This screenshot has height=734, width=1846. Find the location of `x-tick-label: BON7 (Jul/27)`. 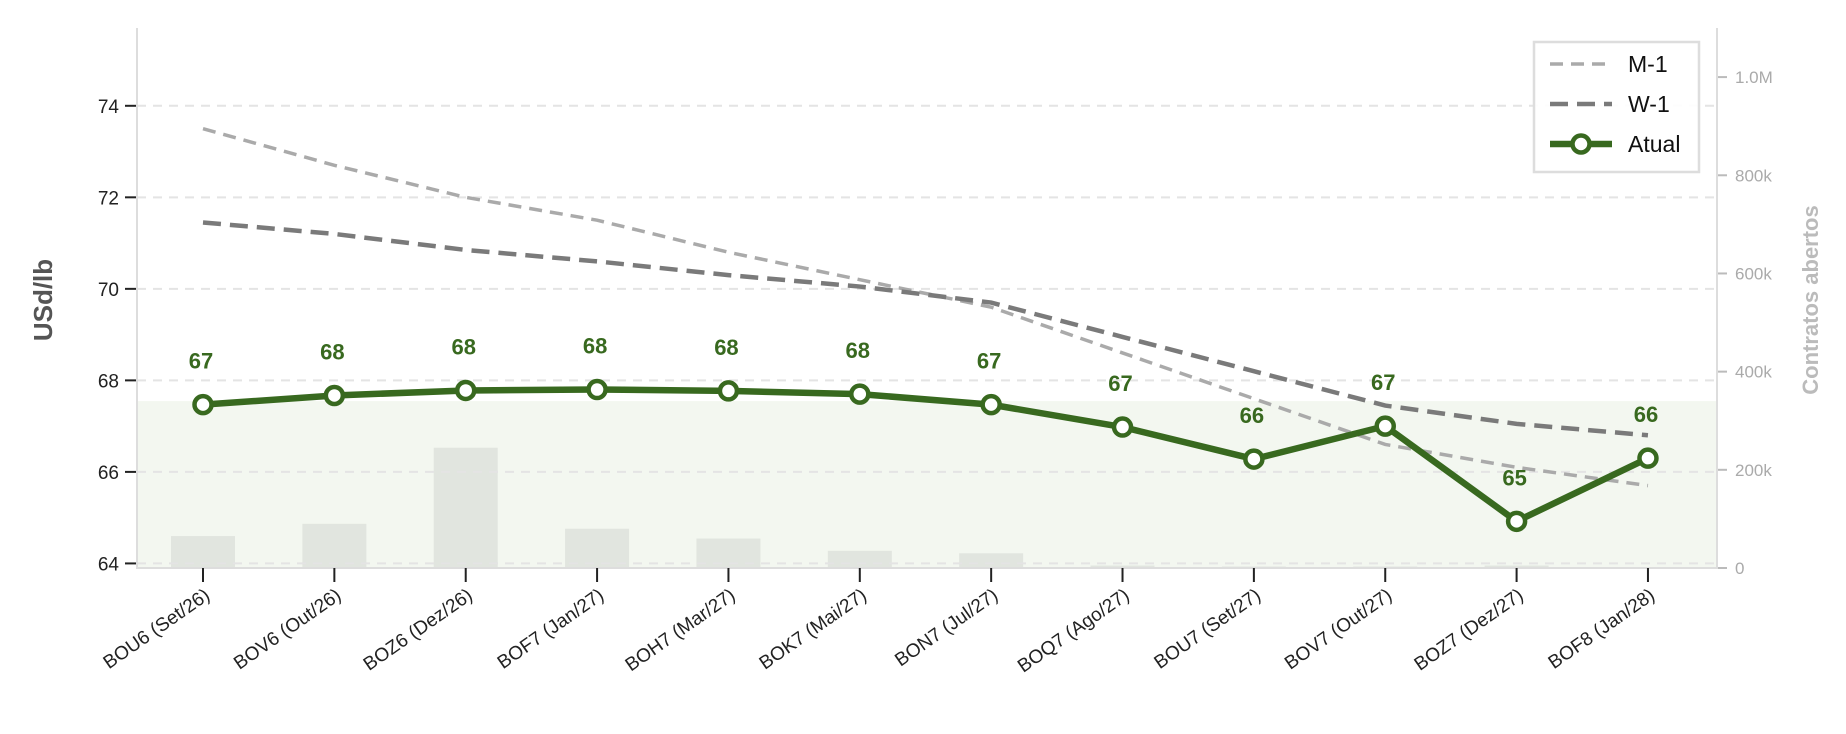

x-tick-label: BON7 (Jul/27) is located at coordinates (946, 628).